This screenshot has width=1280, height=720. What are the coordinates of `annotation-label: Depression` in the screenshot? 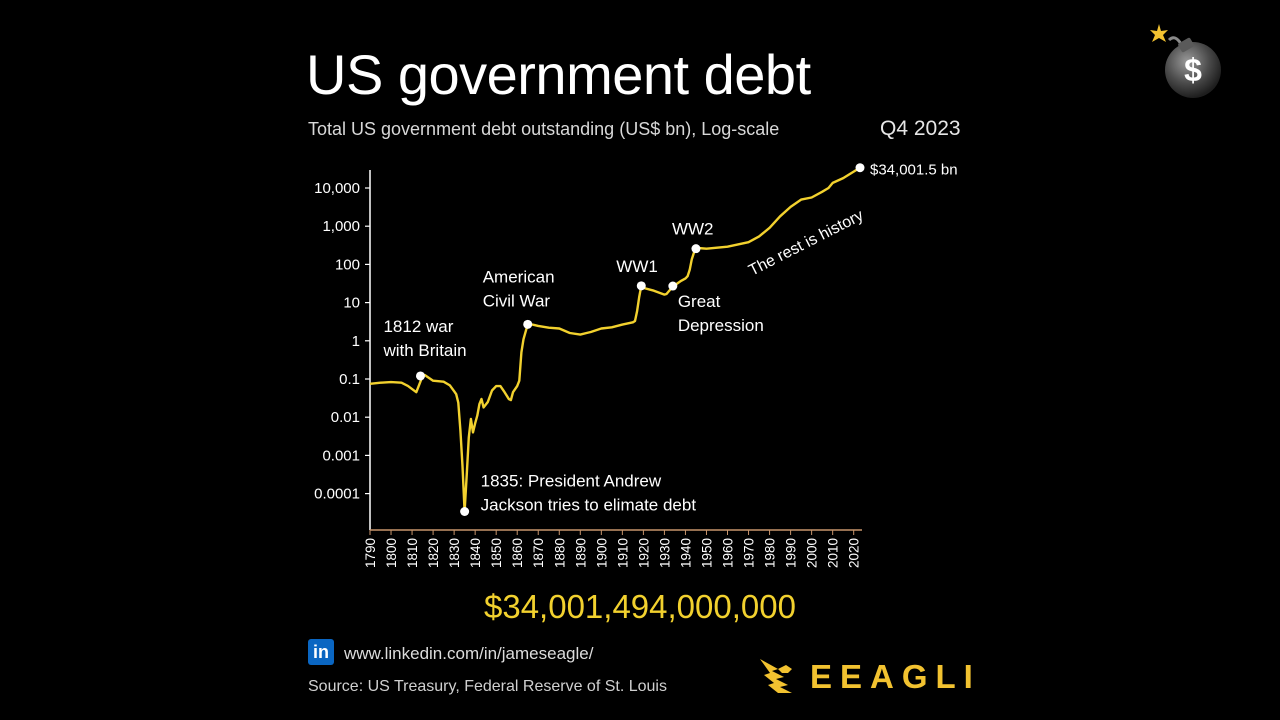 It's located at (721, 325).